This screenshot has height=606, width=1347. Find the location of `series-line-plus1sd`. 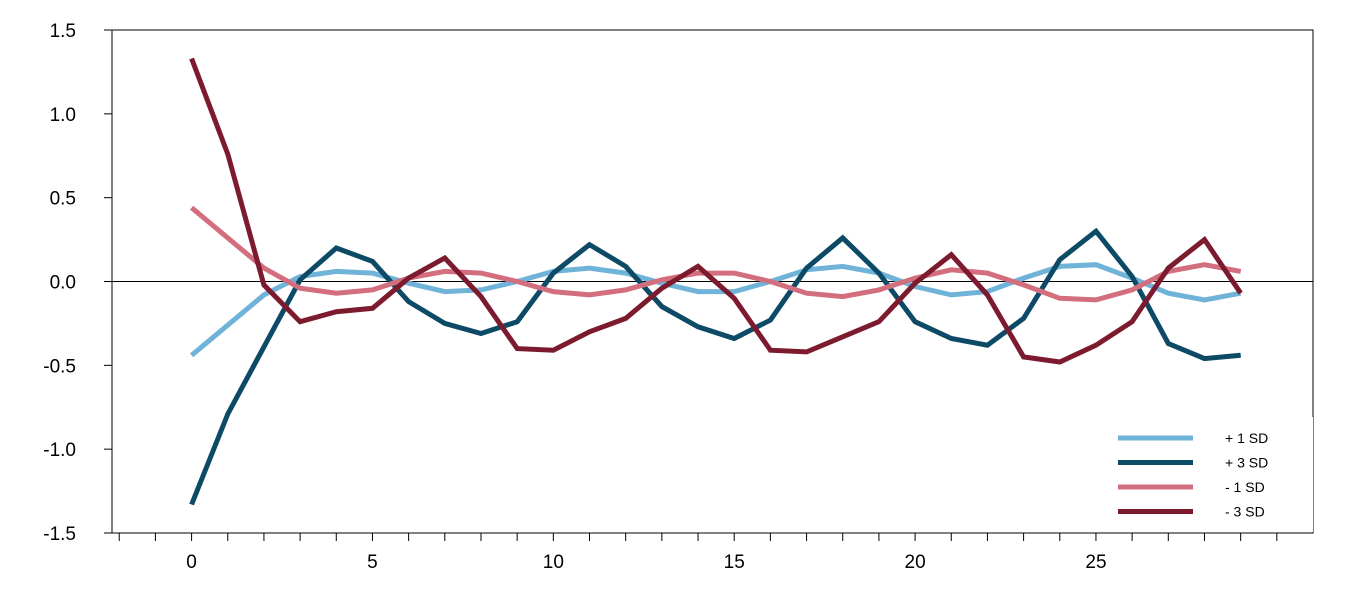

series-line-plus1sd is located at coordinates (715, 310).